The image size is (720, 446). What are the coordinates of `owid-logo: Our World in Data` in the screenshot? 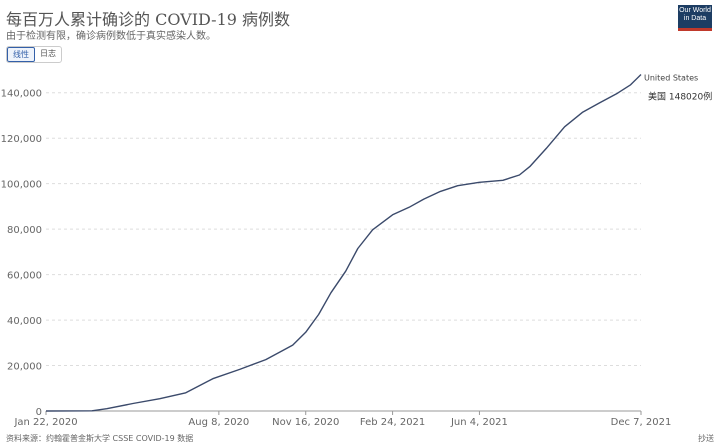 It's located at (695, 18).